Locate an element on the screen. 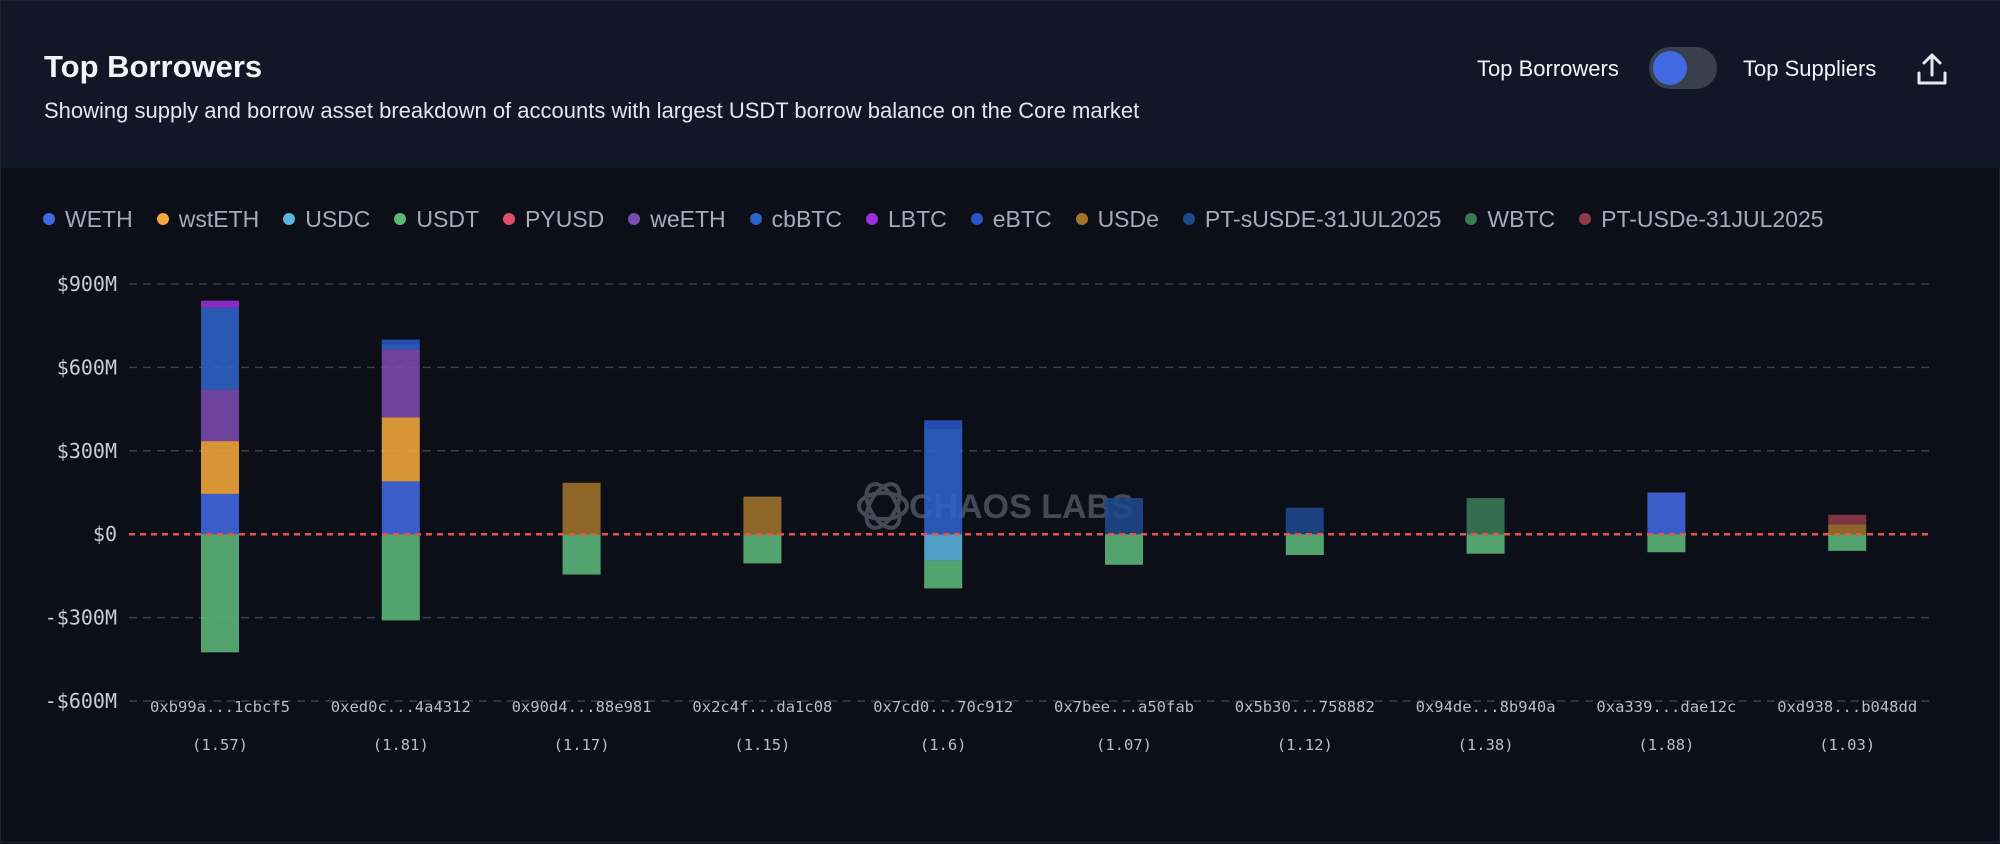 This screenshot has width=2000, height=844. x-tick-label: 0xed0c...4a4312 is located at coordinates (401, 707).